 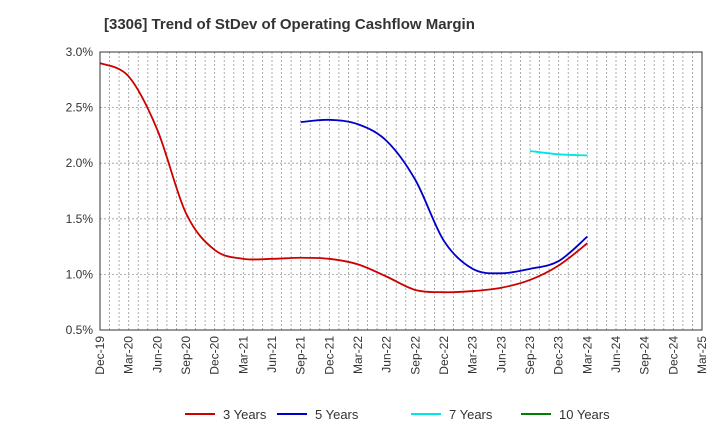 I want to click on x-tick-label: Mar-22, so click(x=358, y=355).